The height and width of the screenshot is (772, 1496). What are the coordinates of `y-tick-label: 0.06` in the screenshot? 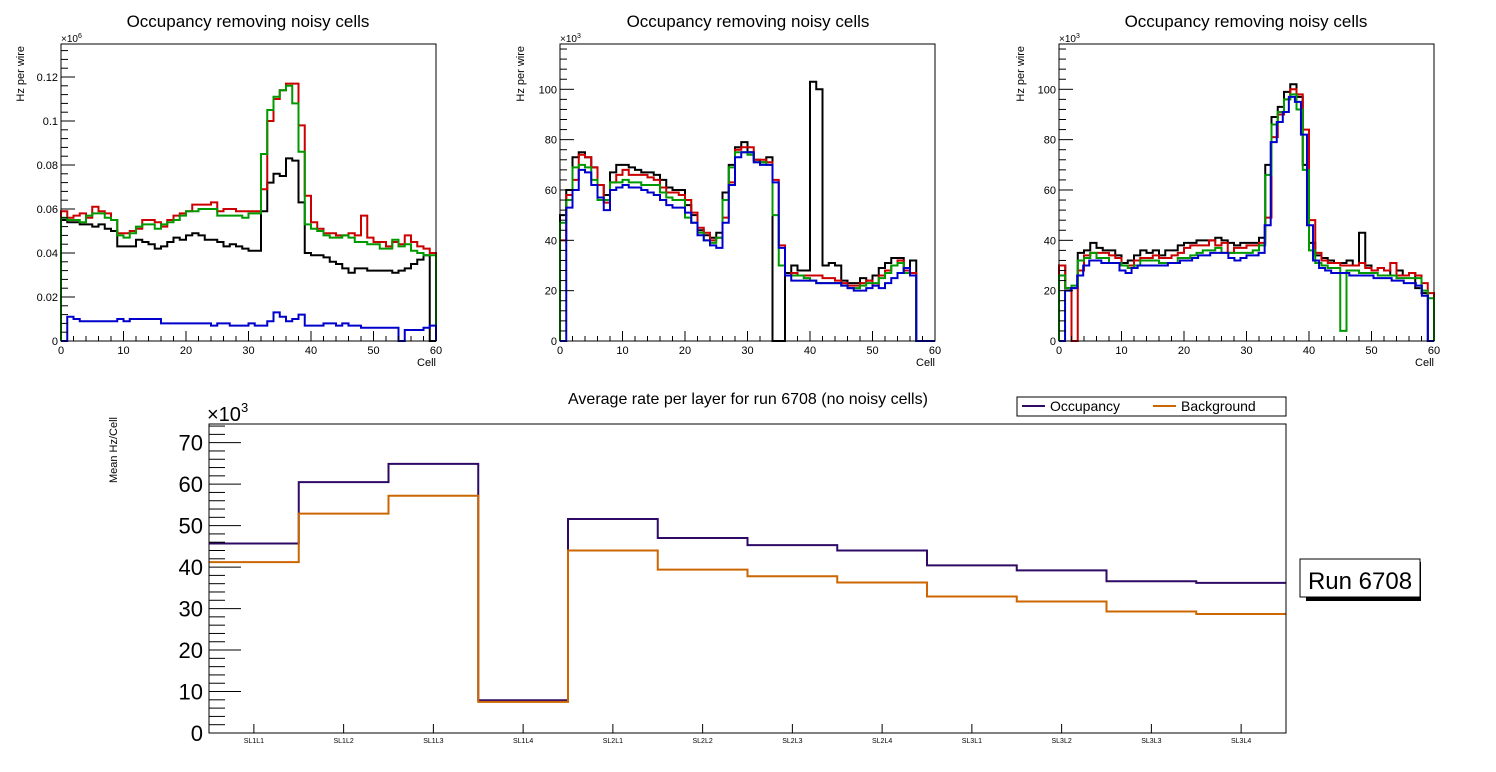 It's located at (47, 210).